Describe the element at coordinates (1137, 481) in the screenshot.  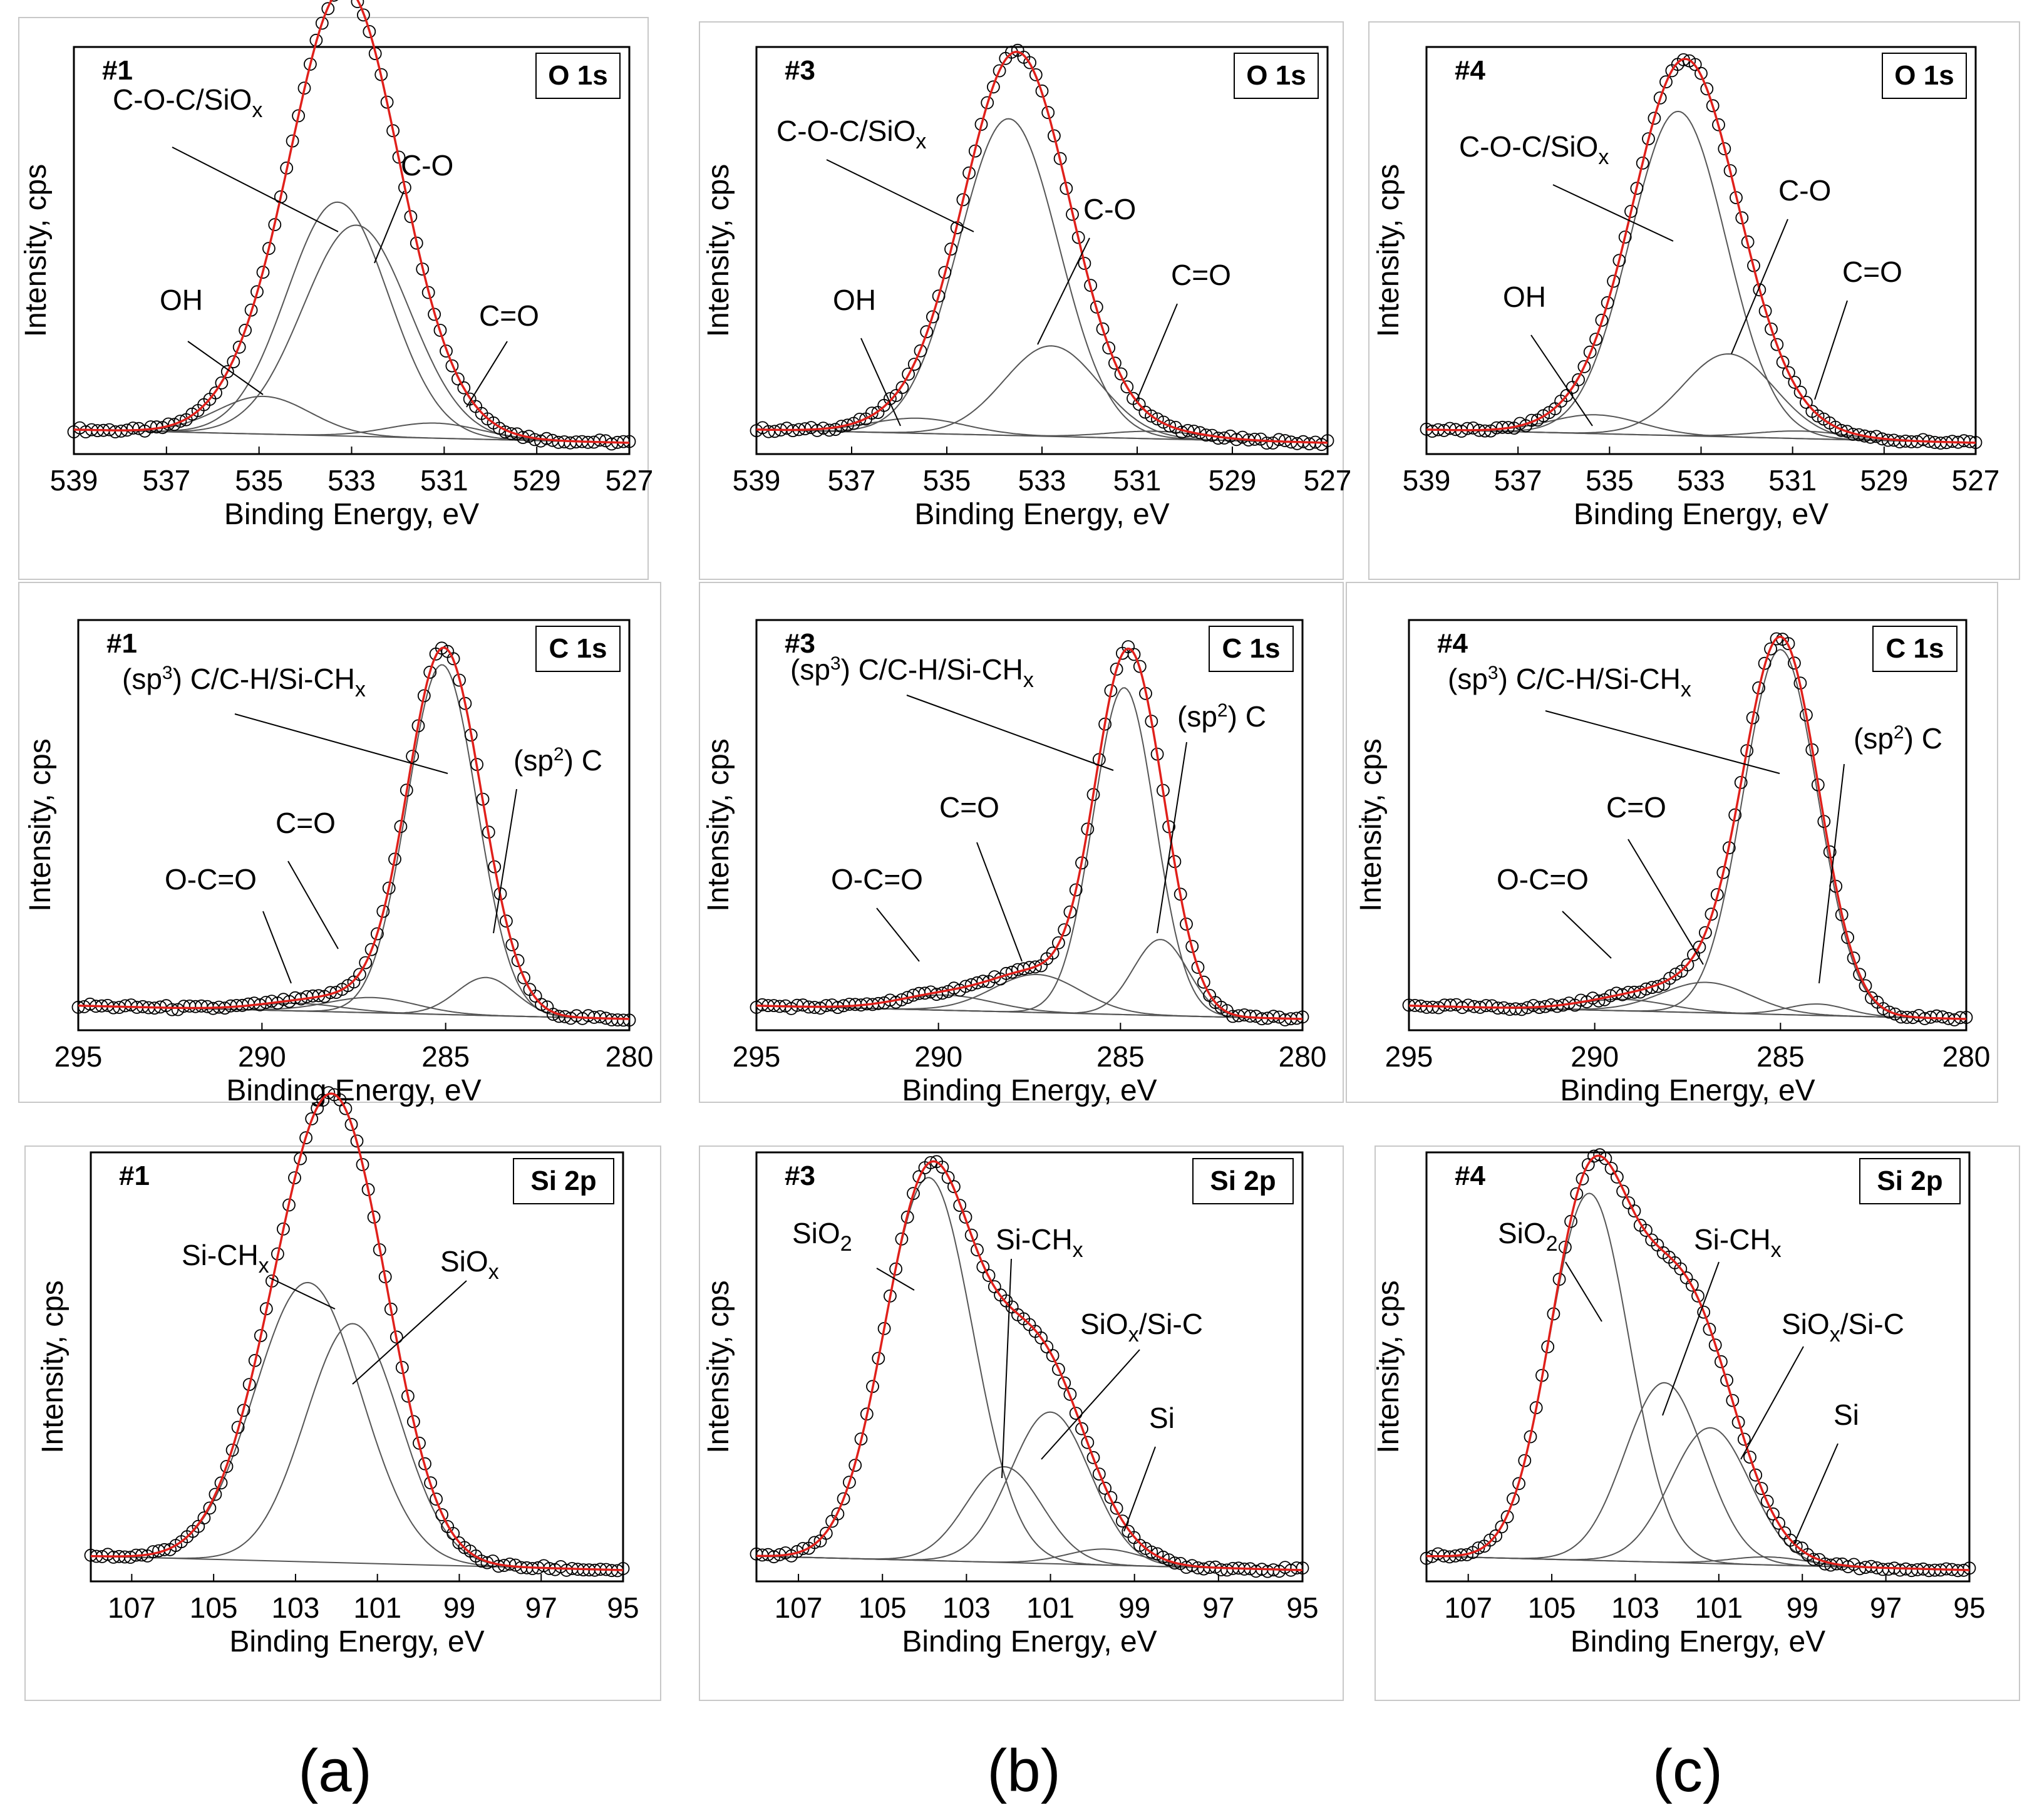
I see `x-tick-label: 531` at that location.